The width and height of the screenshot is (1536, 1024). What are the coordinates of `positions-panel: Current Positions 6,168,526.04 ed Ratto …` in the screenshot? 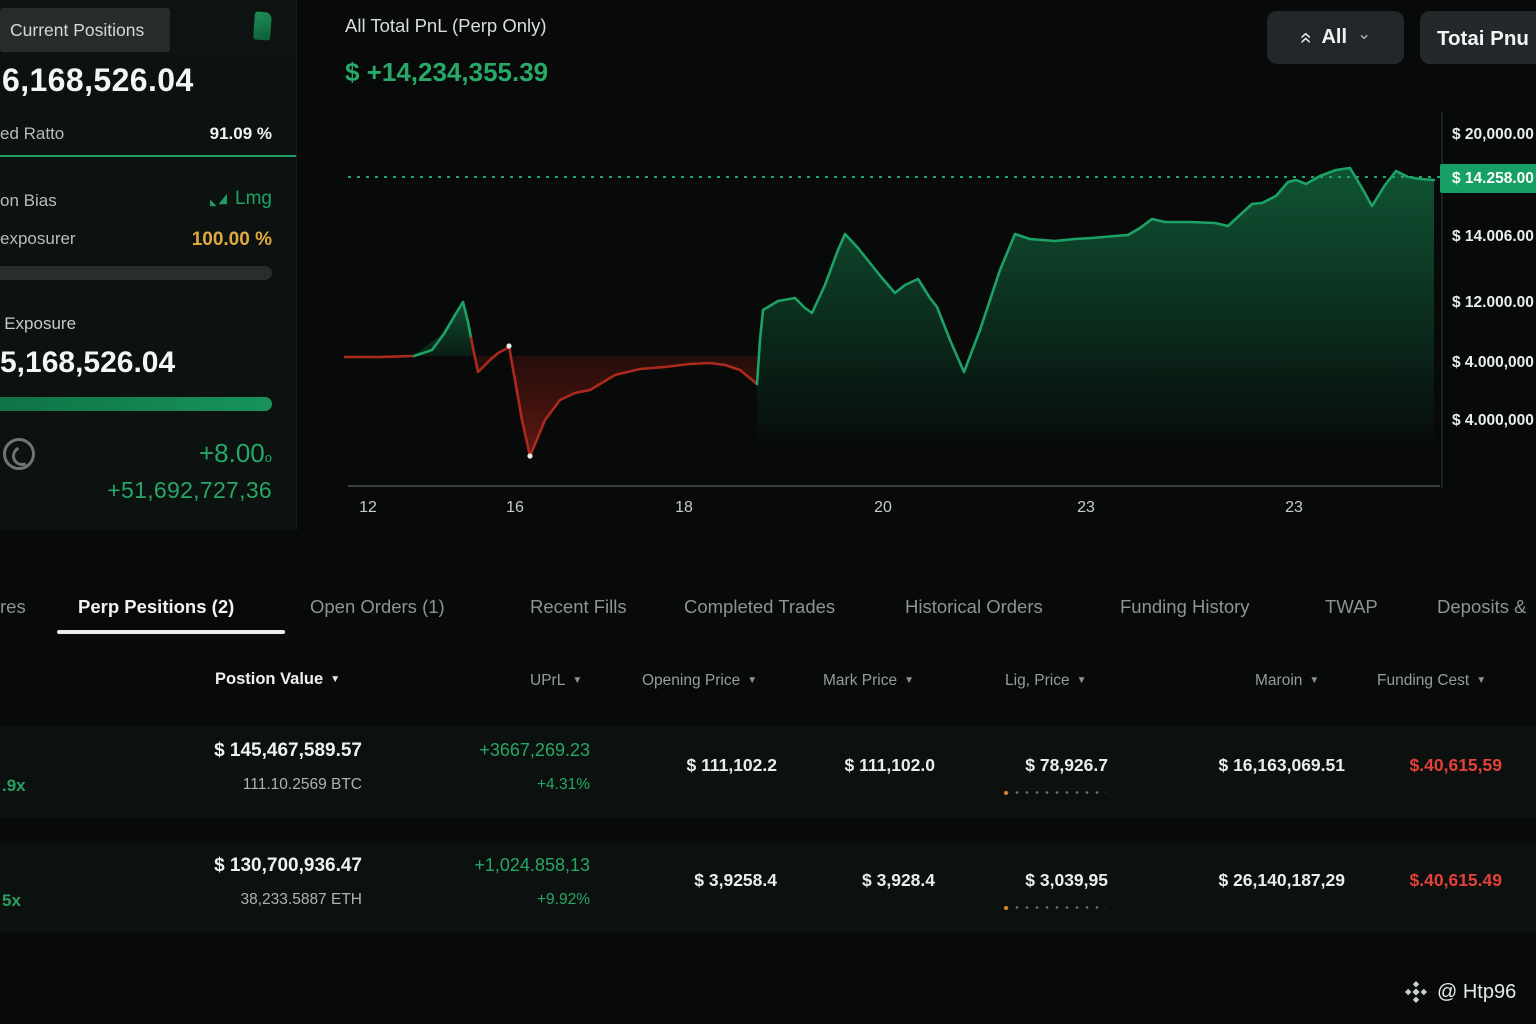 It's located at (148, 265).